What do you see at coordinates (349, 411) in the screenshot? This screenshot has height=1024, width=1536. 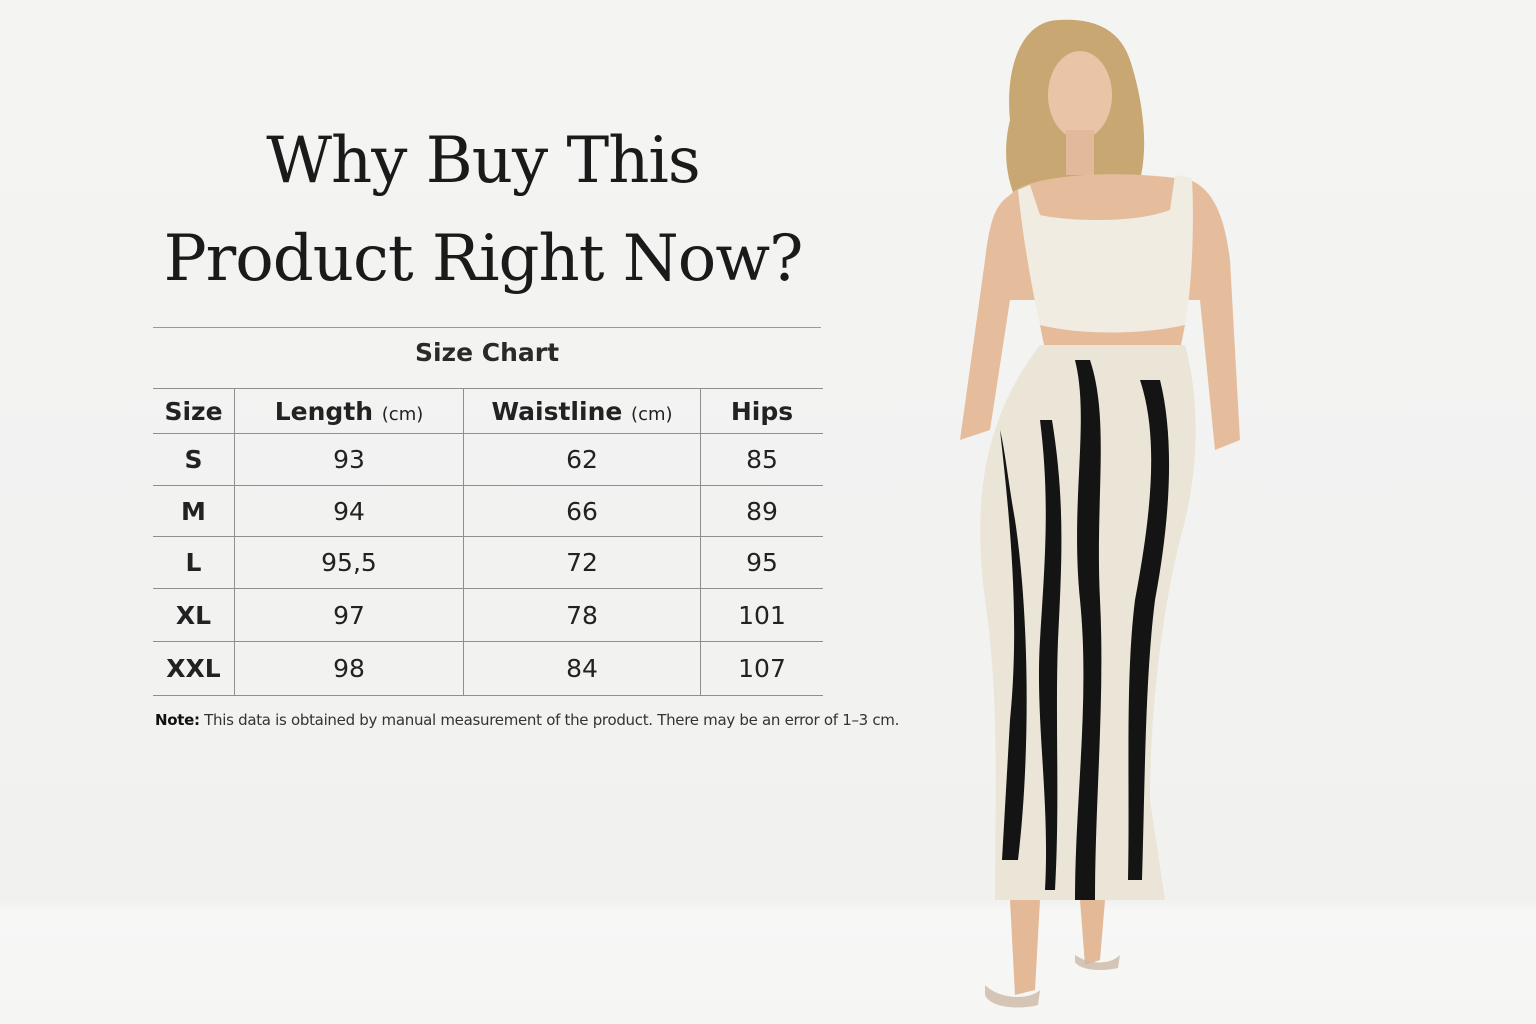 I see `header-length: Length (cm)` at bounding box center [349, 411].